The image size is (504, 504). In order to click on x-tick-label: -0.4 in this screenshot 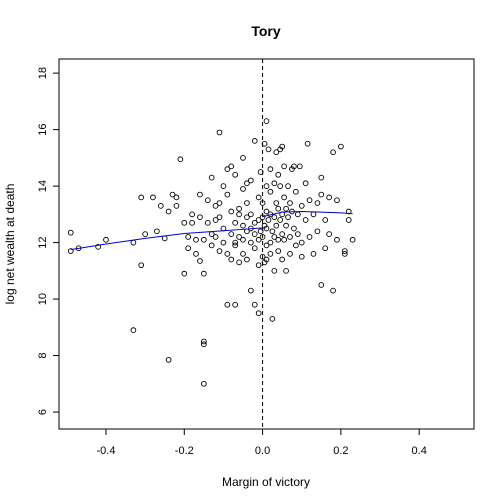, I will do `click(105, 451)`.